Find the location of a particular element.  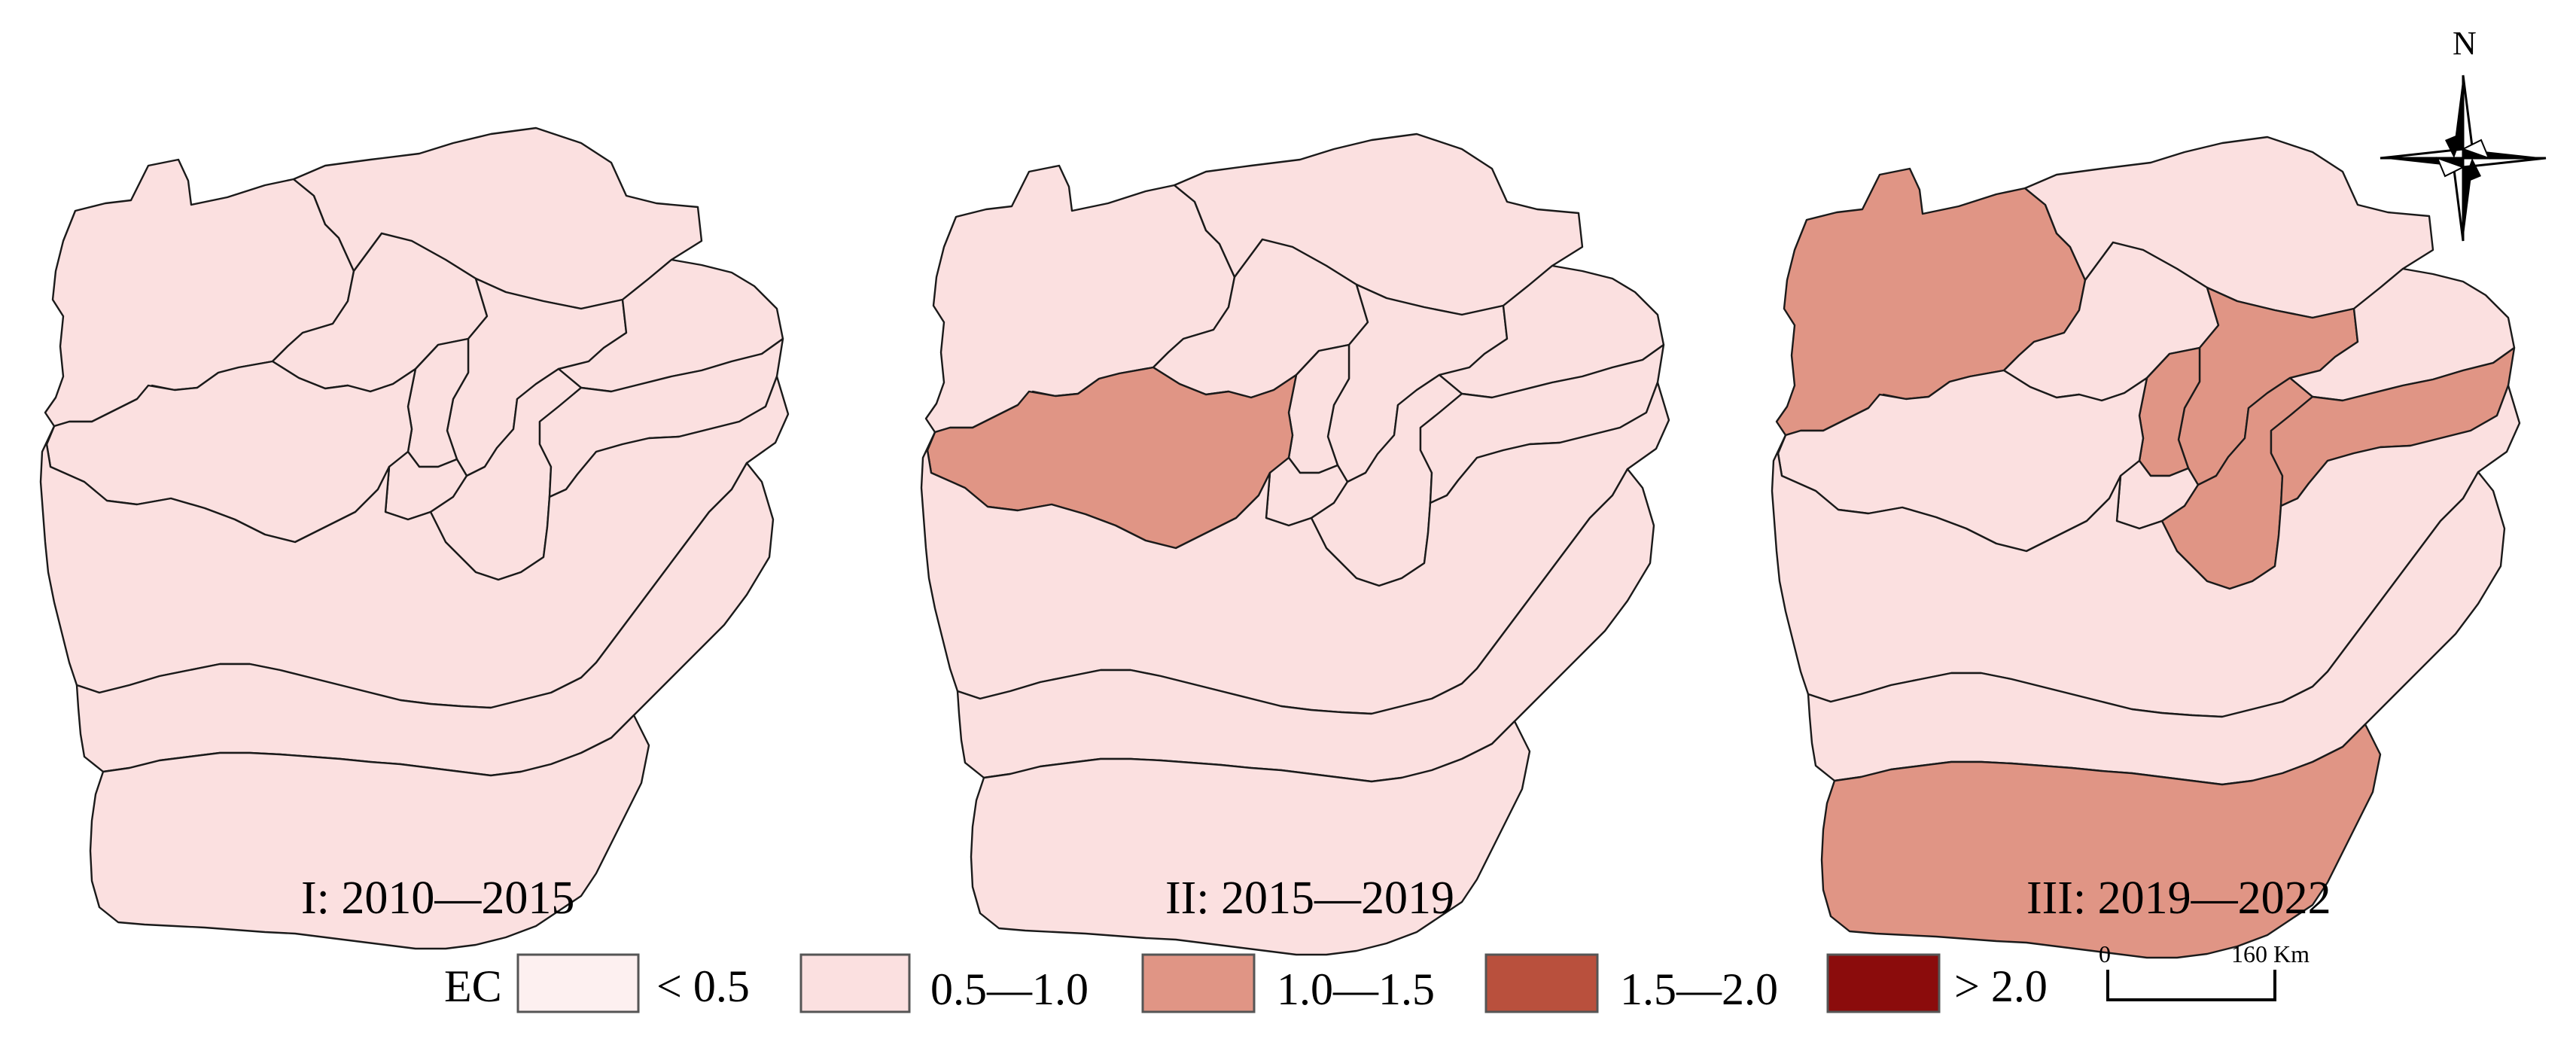

legend-title: EC is located at coordinates (473, 986).